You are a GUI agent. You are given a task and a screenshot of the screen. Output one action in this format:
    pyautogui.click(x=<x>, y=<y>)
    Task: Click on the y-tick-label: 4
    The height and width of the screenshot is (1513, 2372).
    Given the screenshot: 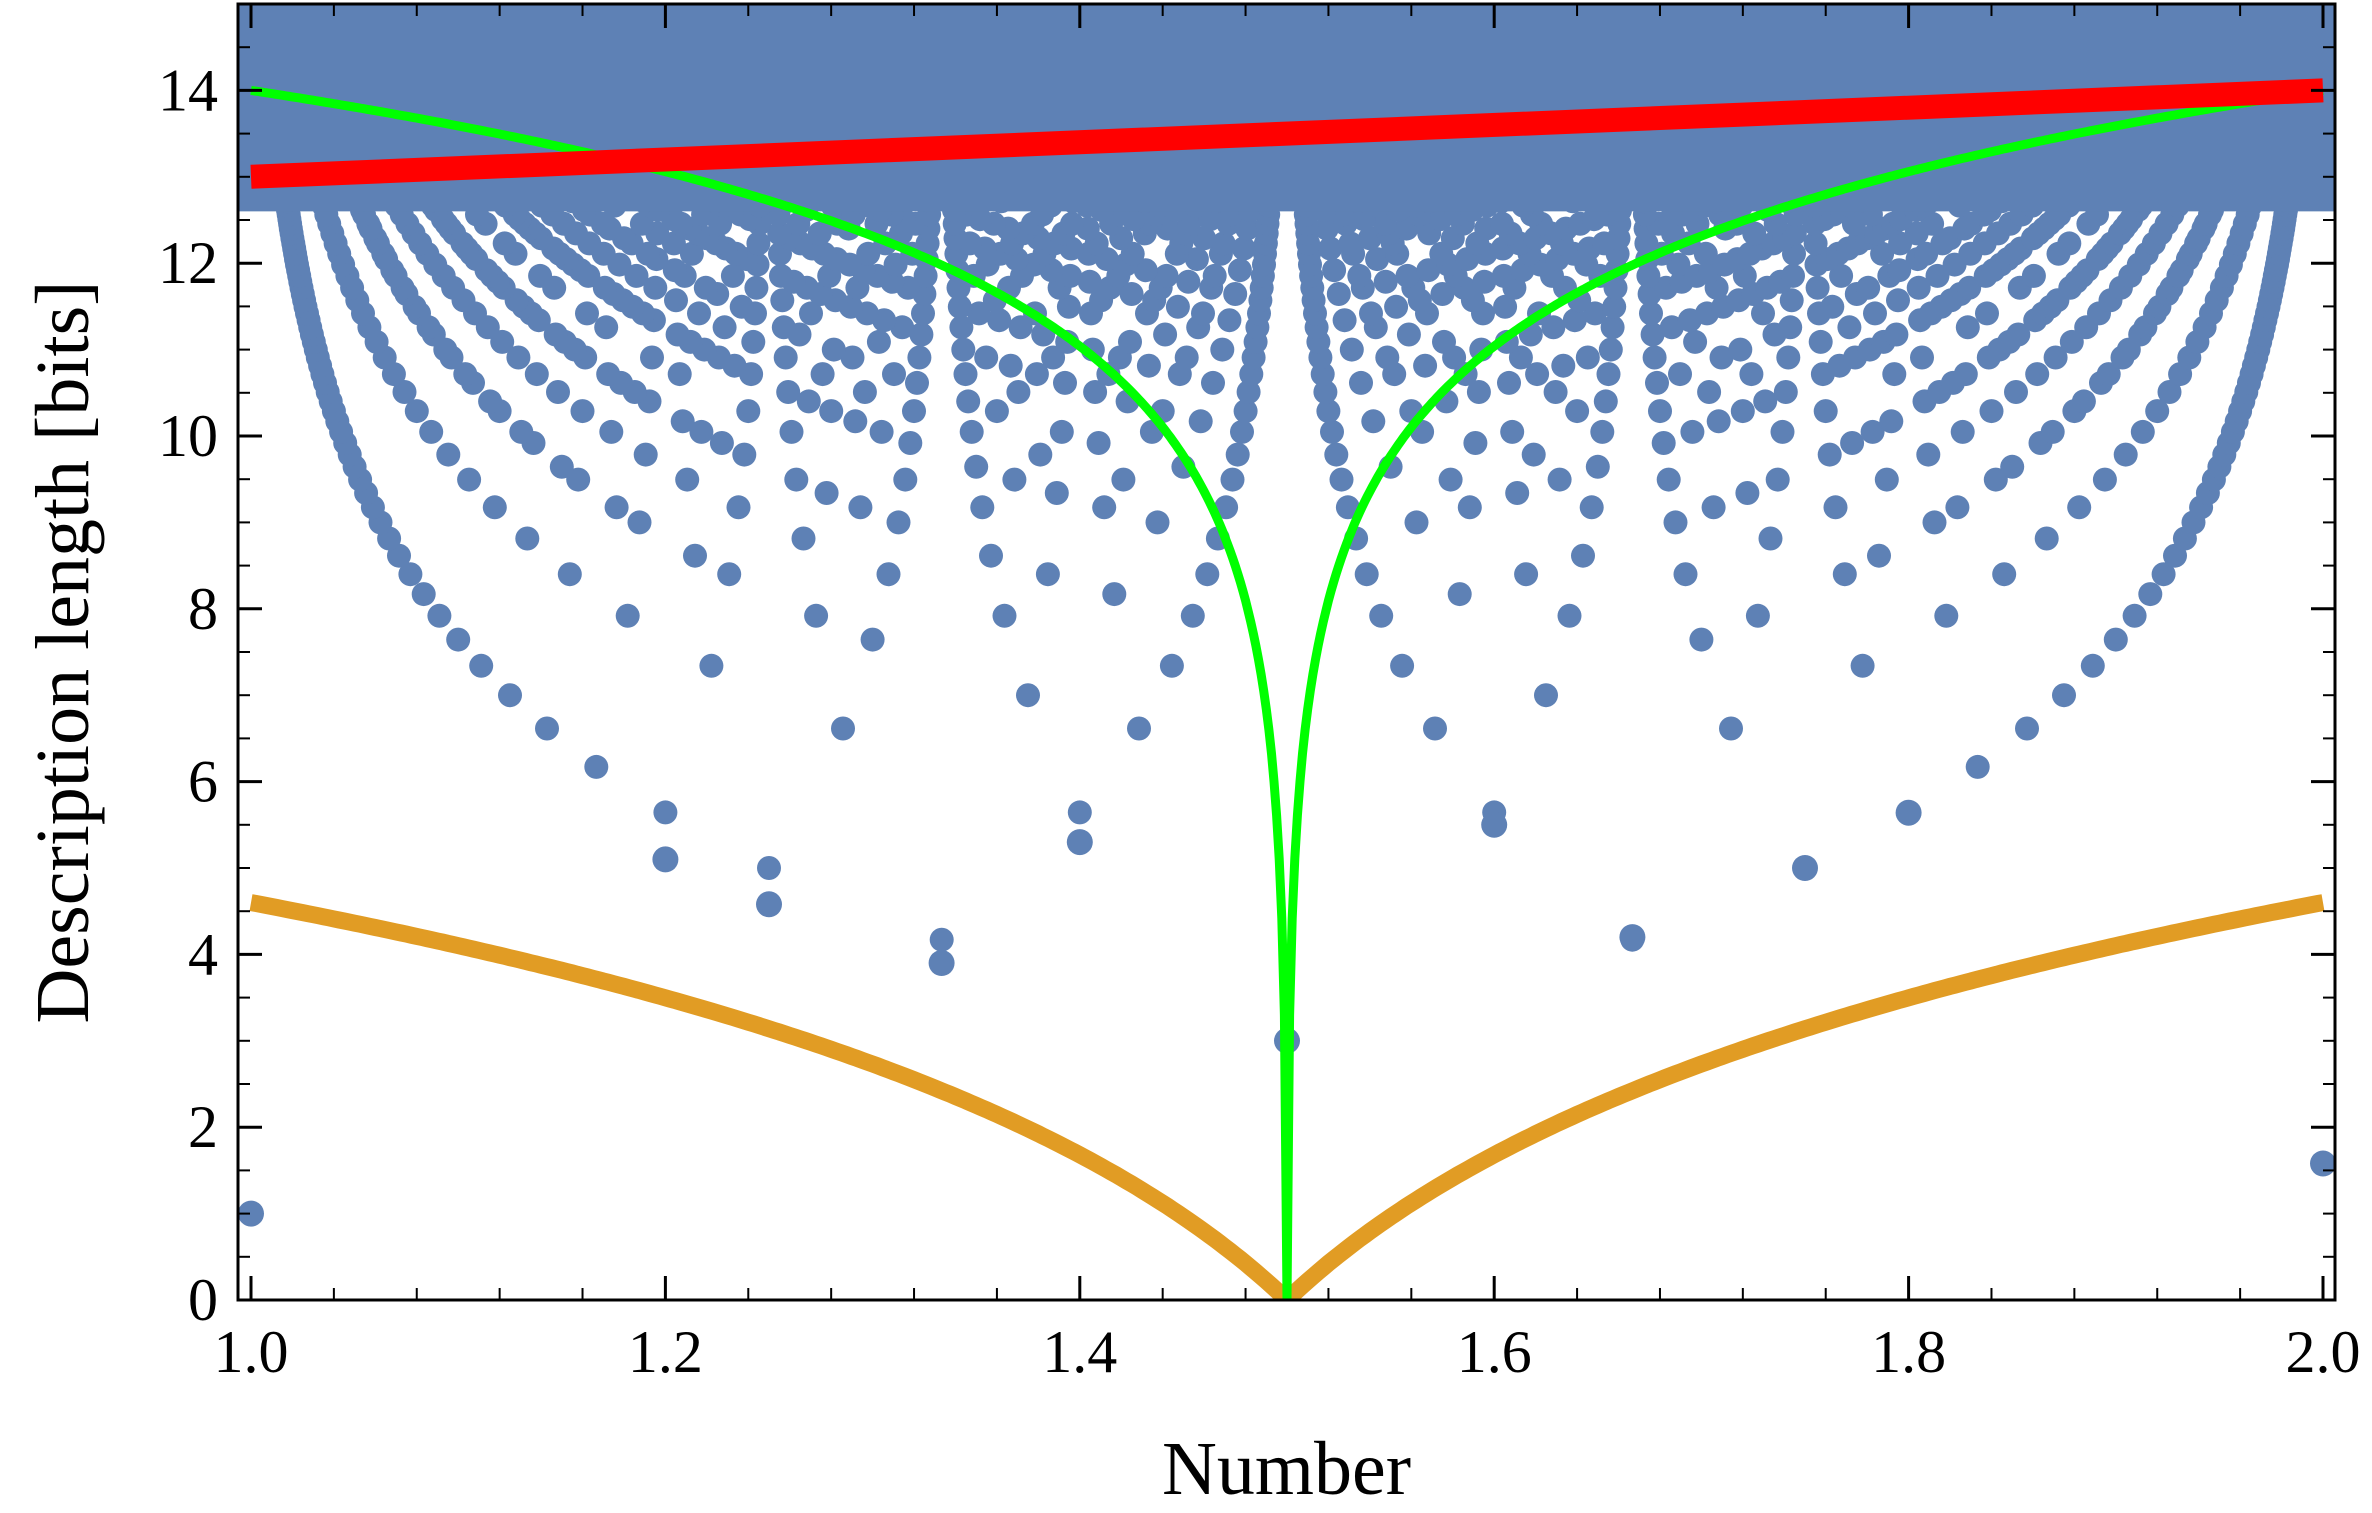 What is the action you would take?
    pyautogui.click(x=203, y=954)
    